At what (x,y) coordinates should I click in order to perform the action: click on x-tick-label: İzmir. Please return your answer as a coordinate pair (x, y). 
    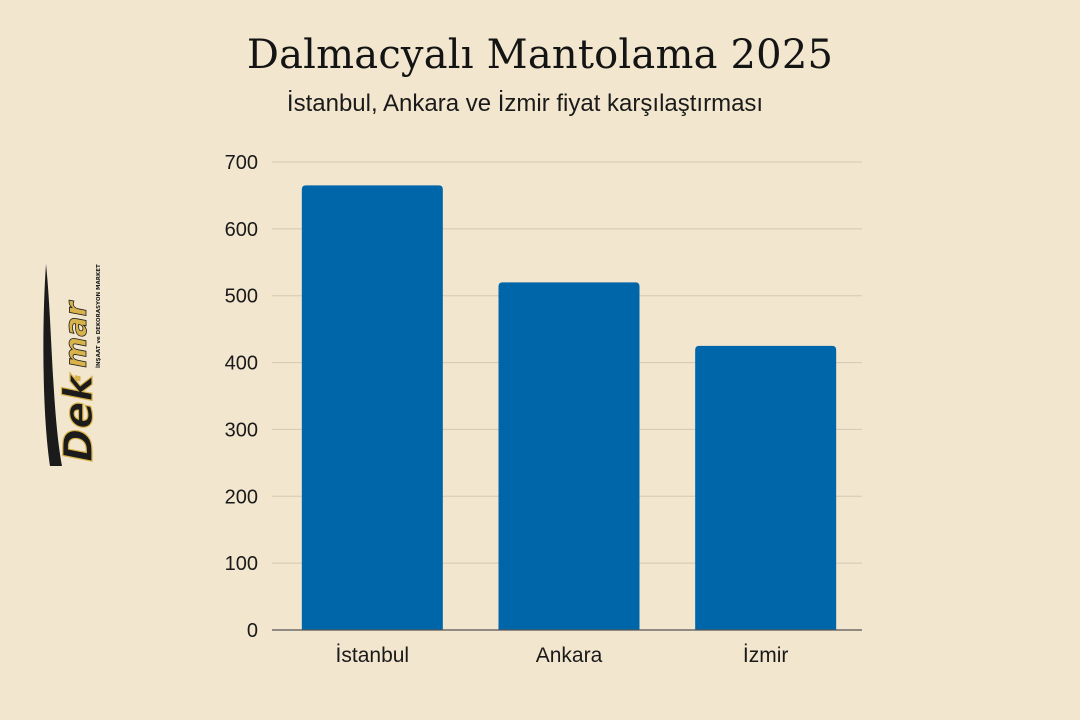
    Looking at the image, I should click on (766, 655).